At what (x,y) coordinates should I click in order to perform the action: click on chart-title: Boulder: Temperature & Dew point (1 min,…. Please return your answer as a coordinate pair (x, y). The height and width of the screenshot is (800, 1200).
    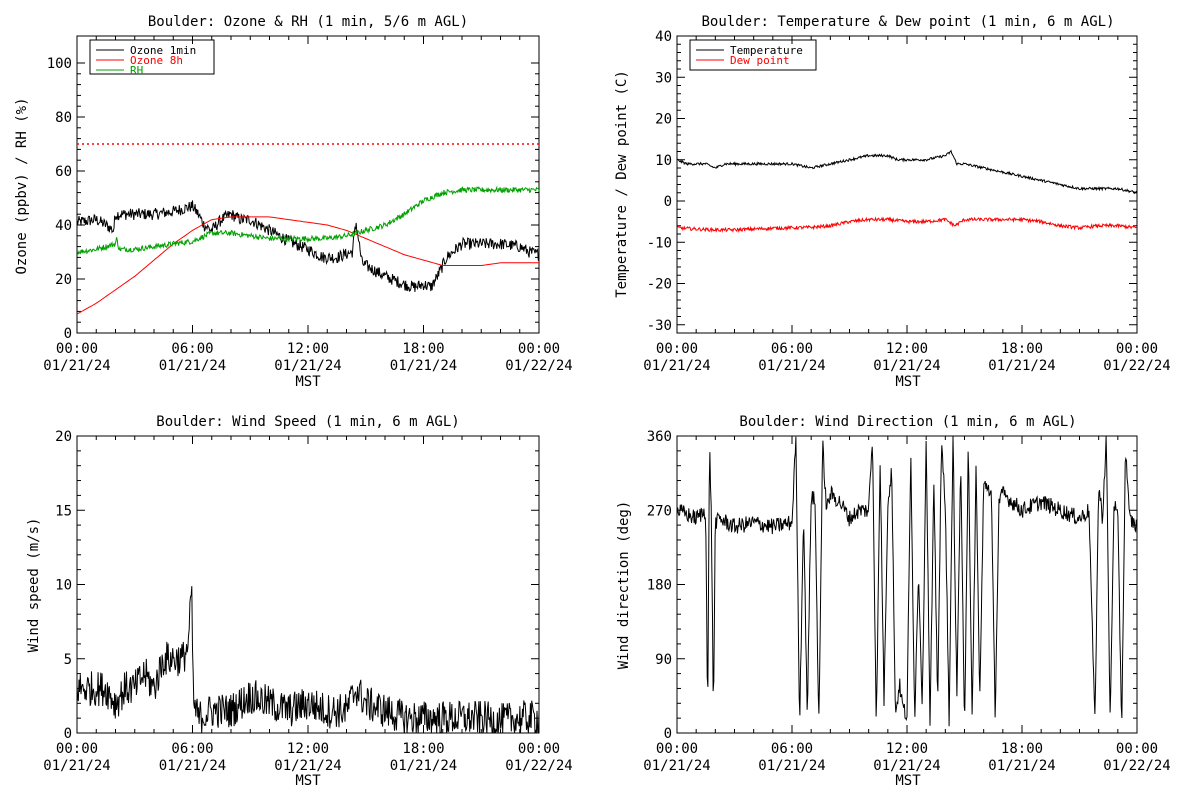
    Looking at the image, I should click on (907, 22).